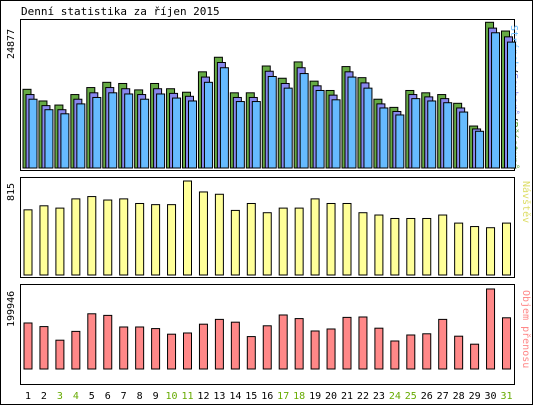  I want to click on day-tick-label: 19, so click(315, 396).